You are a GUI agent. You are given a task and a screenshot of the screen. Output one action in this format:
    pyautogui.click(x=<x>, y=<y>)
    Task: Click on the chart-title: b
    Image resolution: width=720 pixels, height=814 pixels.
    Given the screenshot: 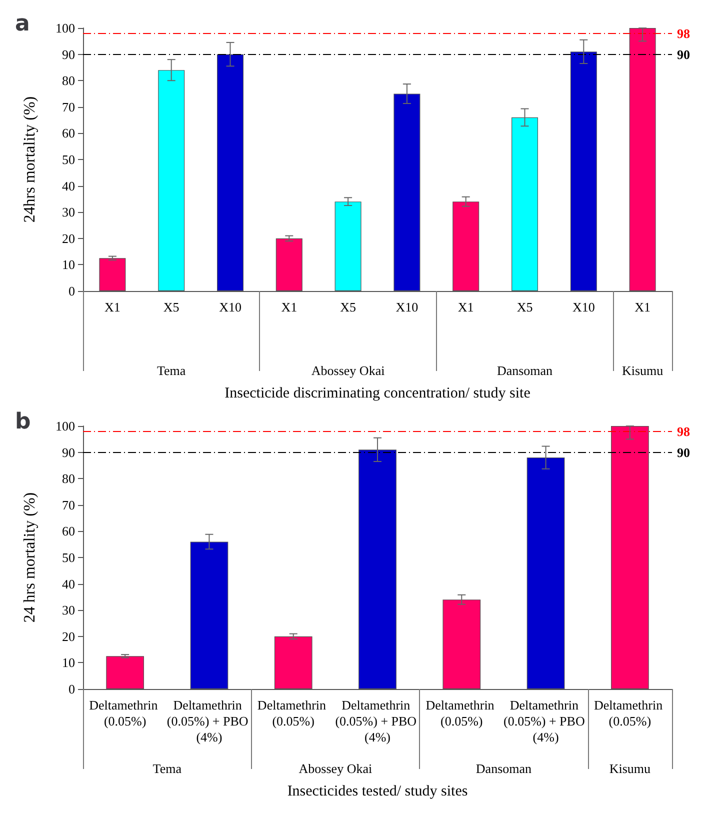 What is the action you would take?
    pyautogui.click(x=23, y=422)
    